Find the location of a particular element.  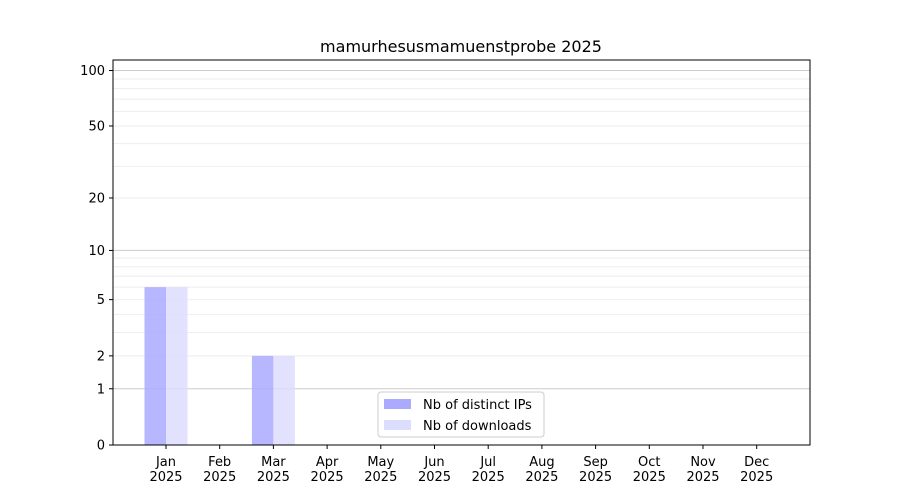

x-tick-label: Sep is located at coordinates (595, 462).